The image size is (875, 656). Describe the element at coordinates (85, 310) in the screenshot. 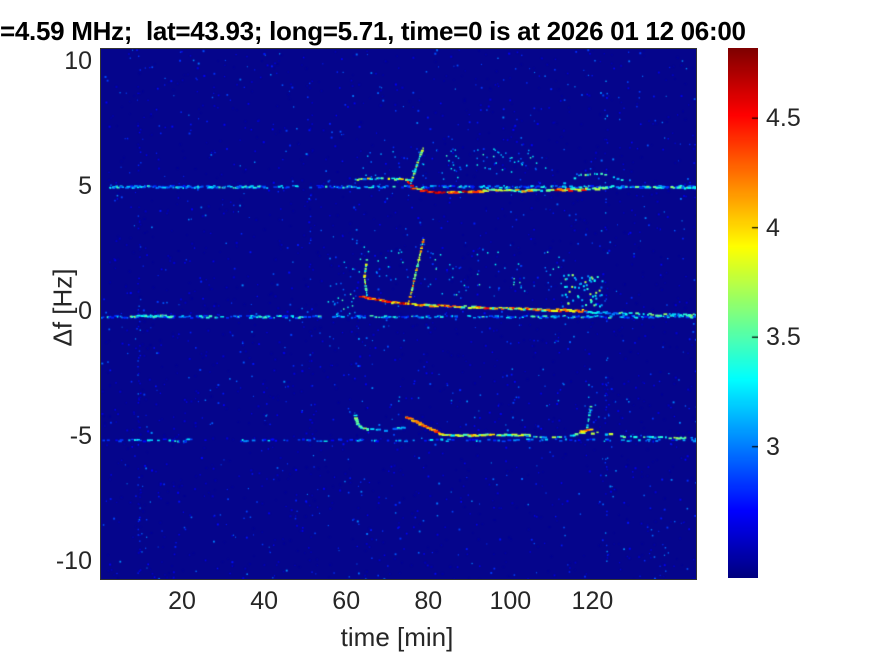

I see `y-tick-label: 0` at that location.